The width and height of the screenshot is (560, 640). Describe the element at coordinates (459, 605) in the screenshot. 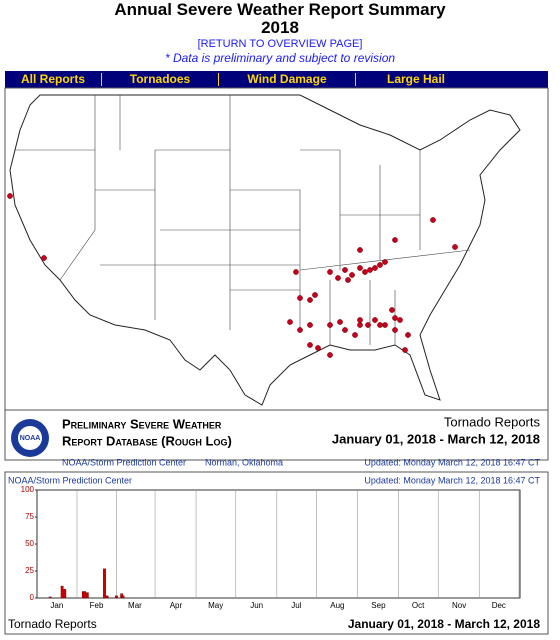

I see `x-tick-label: Nov` at that location.